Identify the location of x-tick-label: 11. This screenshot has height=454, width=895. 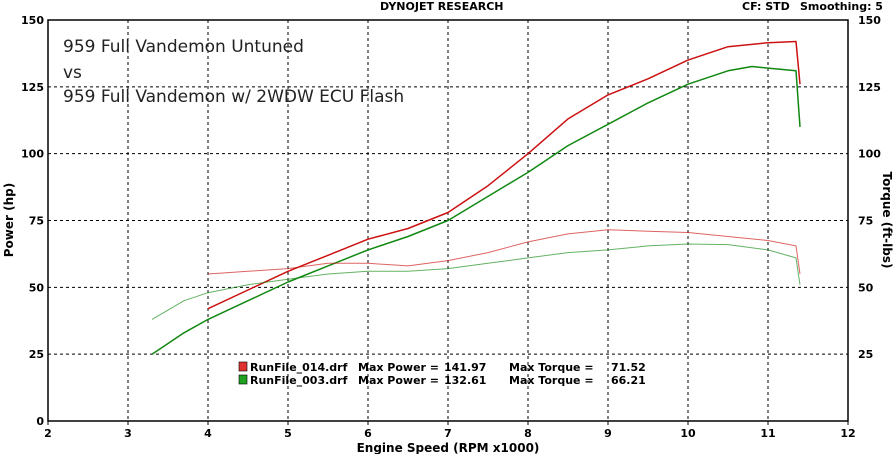
(767, 433).